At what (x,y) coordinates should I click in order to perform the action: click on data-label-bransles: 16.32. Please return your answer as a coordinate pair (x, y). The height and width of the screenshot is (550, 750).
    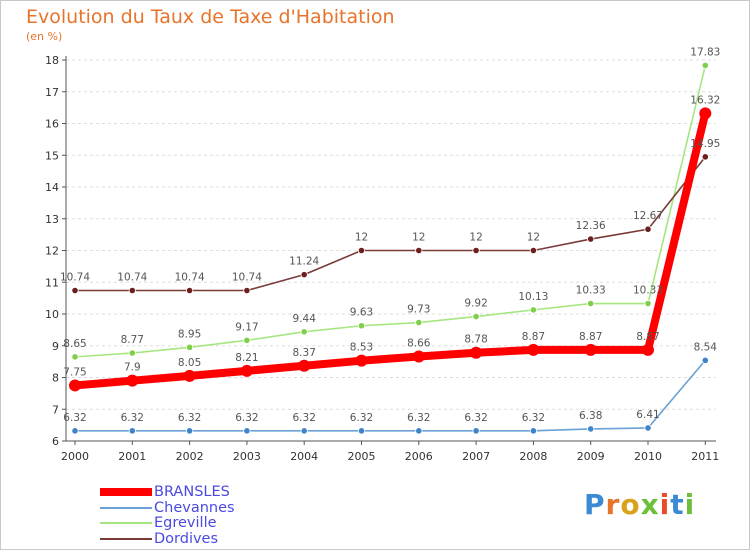
    Looking at the image, I should click on (705, 100).